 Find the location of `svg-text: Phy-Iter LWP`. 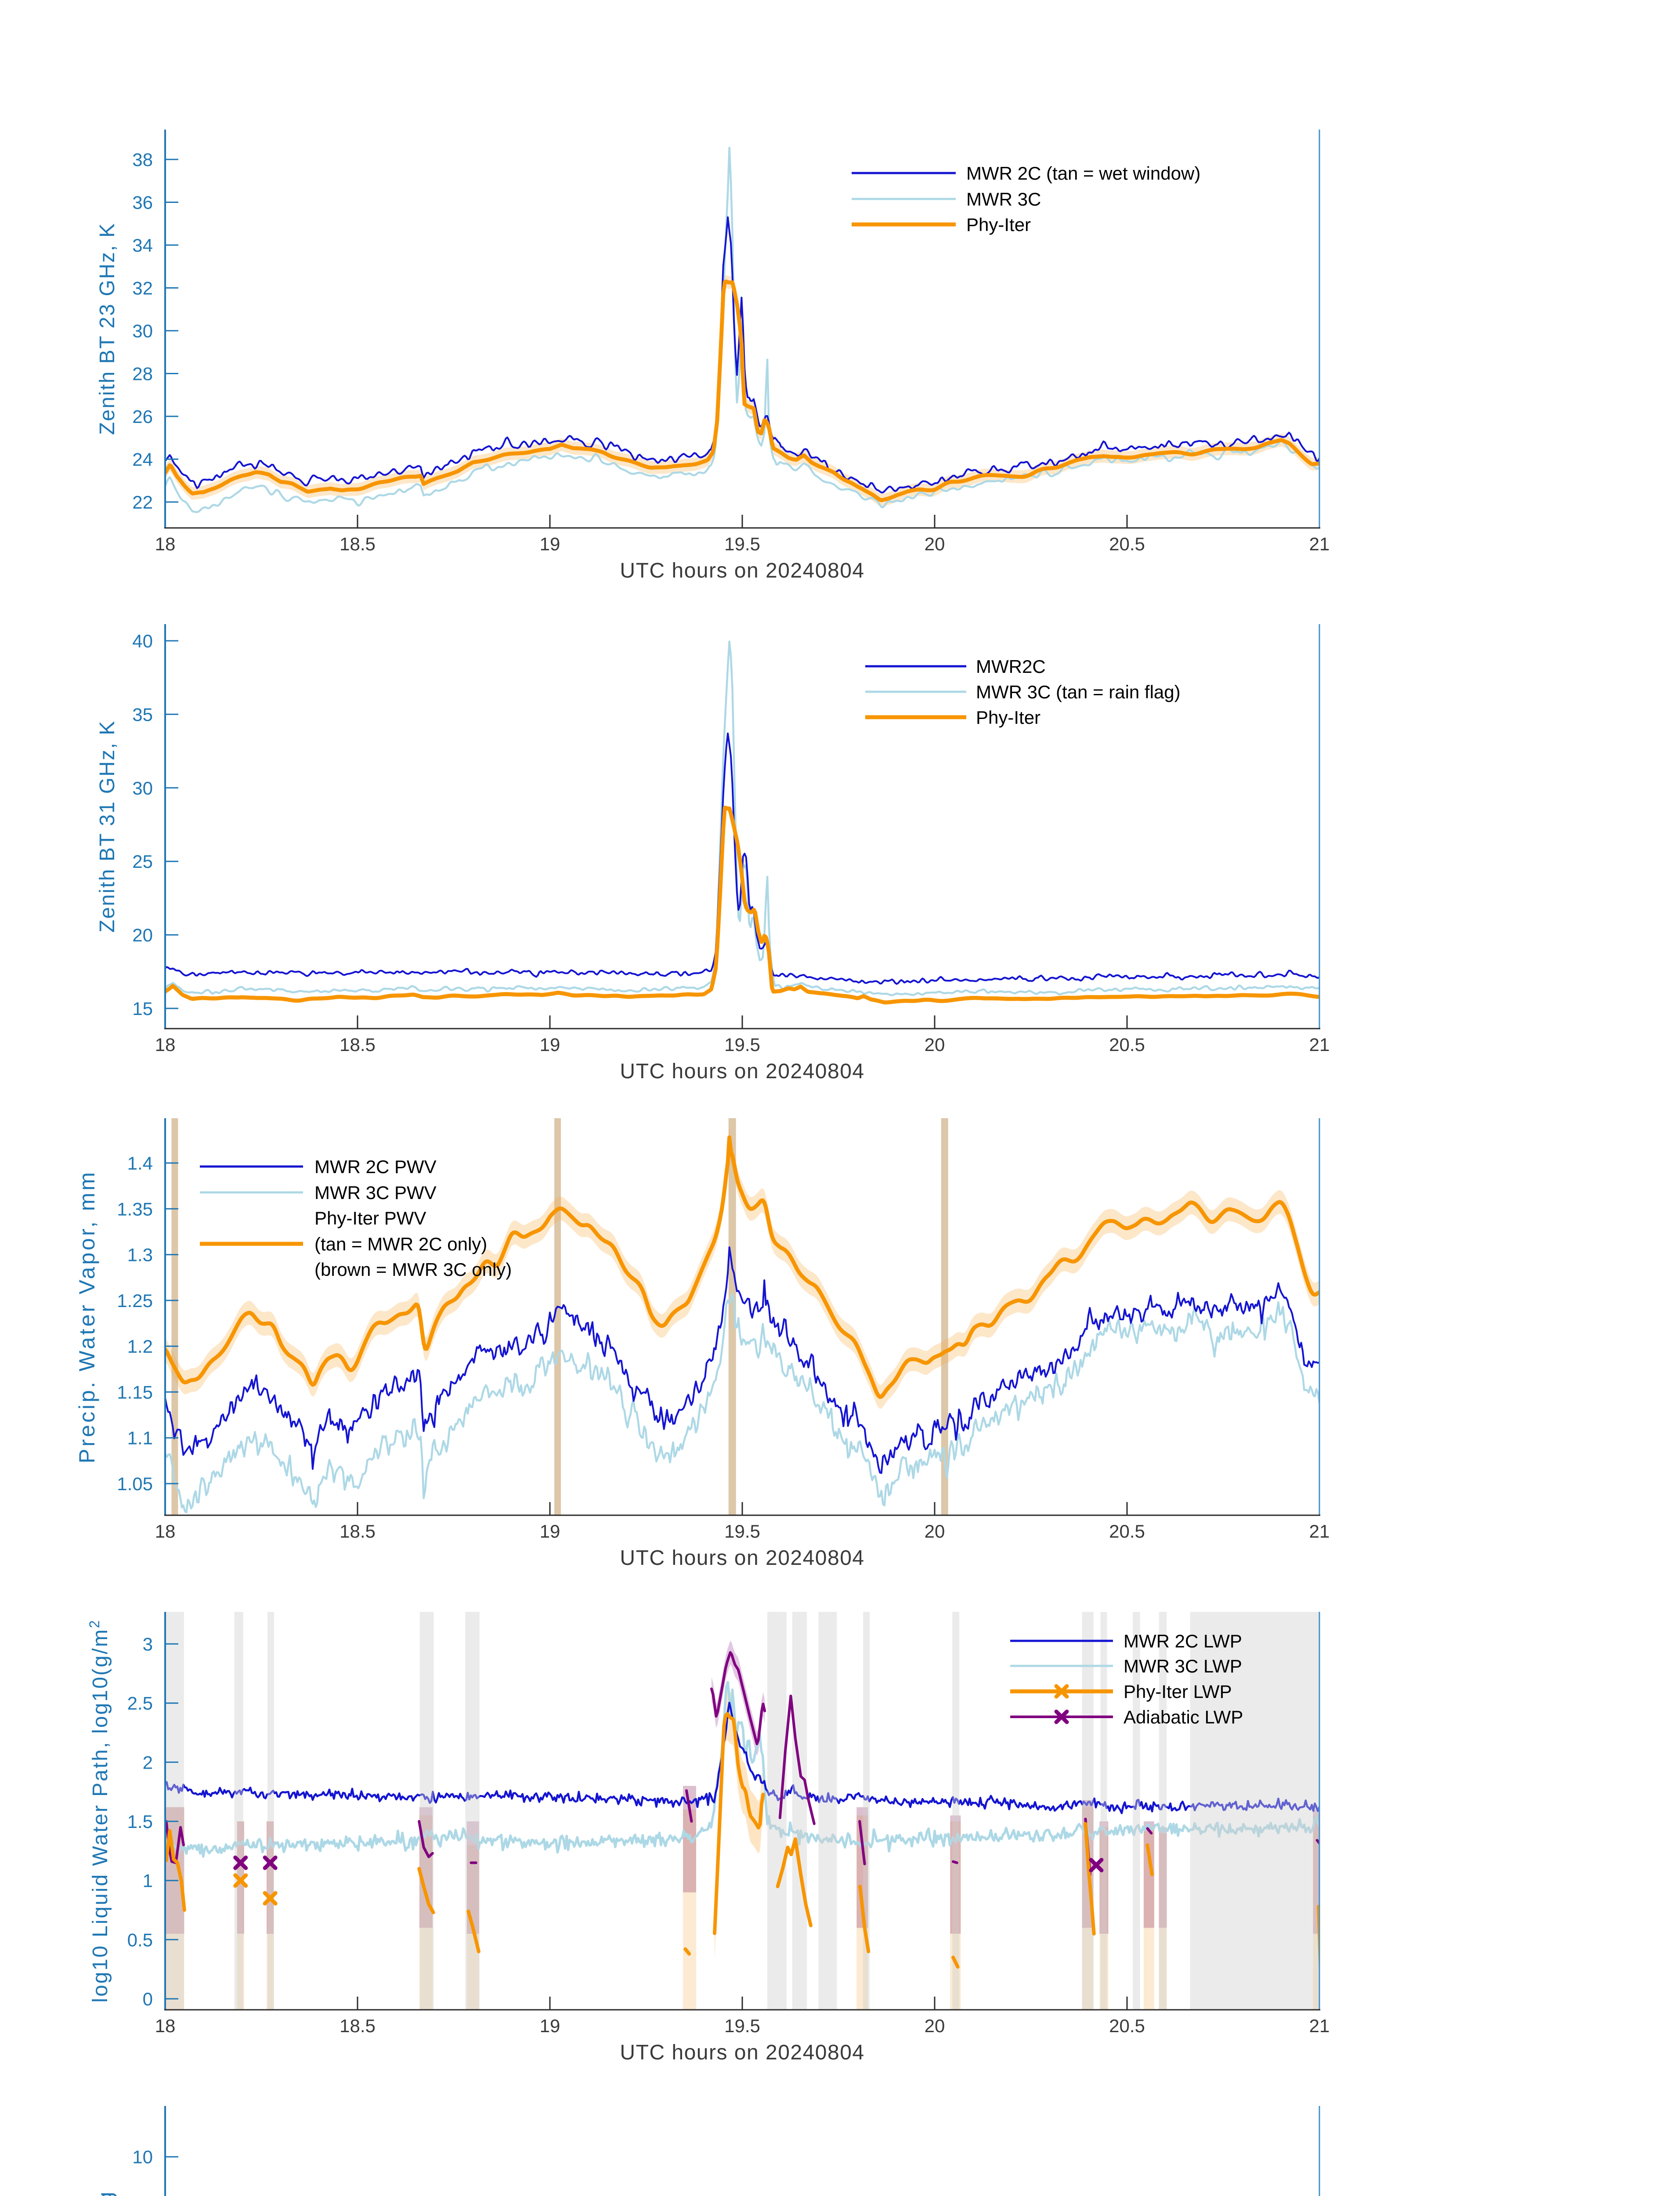

svg-text: Phy-Iter LWP is located at coordinates (1178, 1691).